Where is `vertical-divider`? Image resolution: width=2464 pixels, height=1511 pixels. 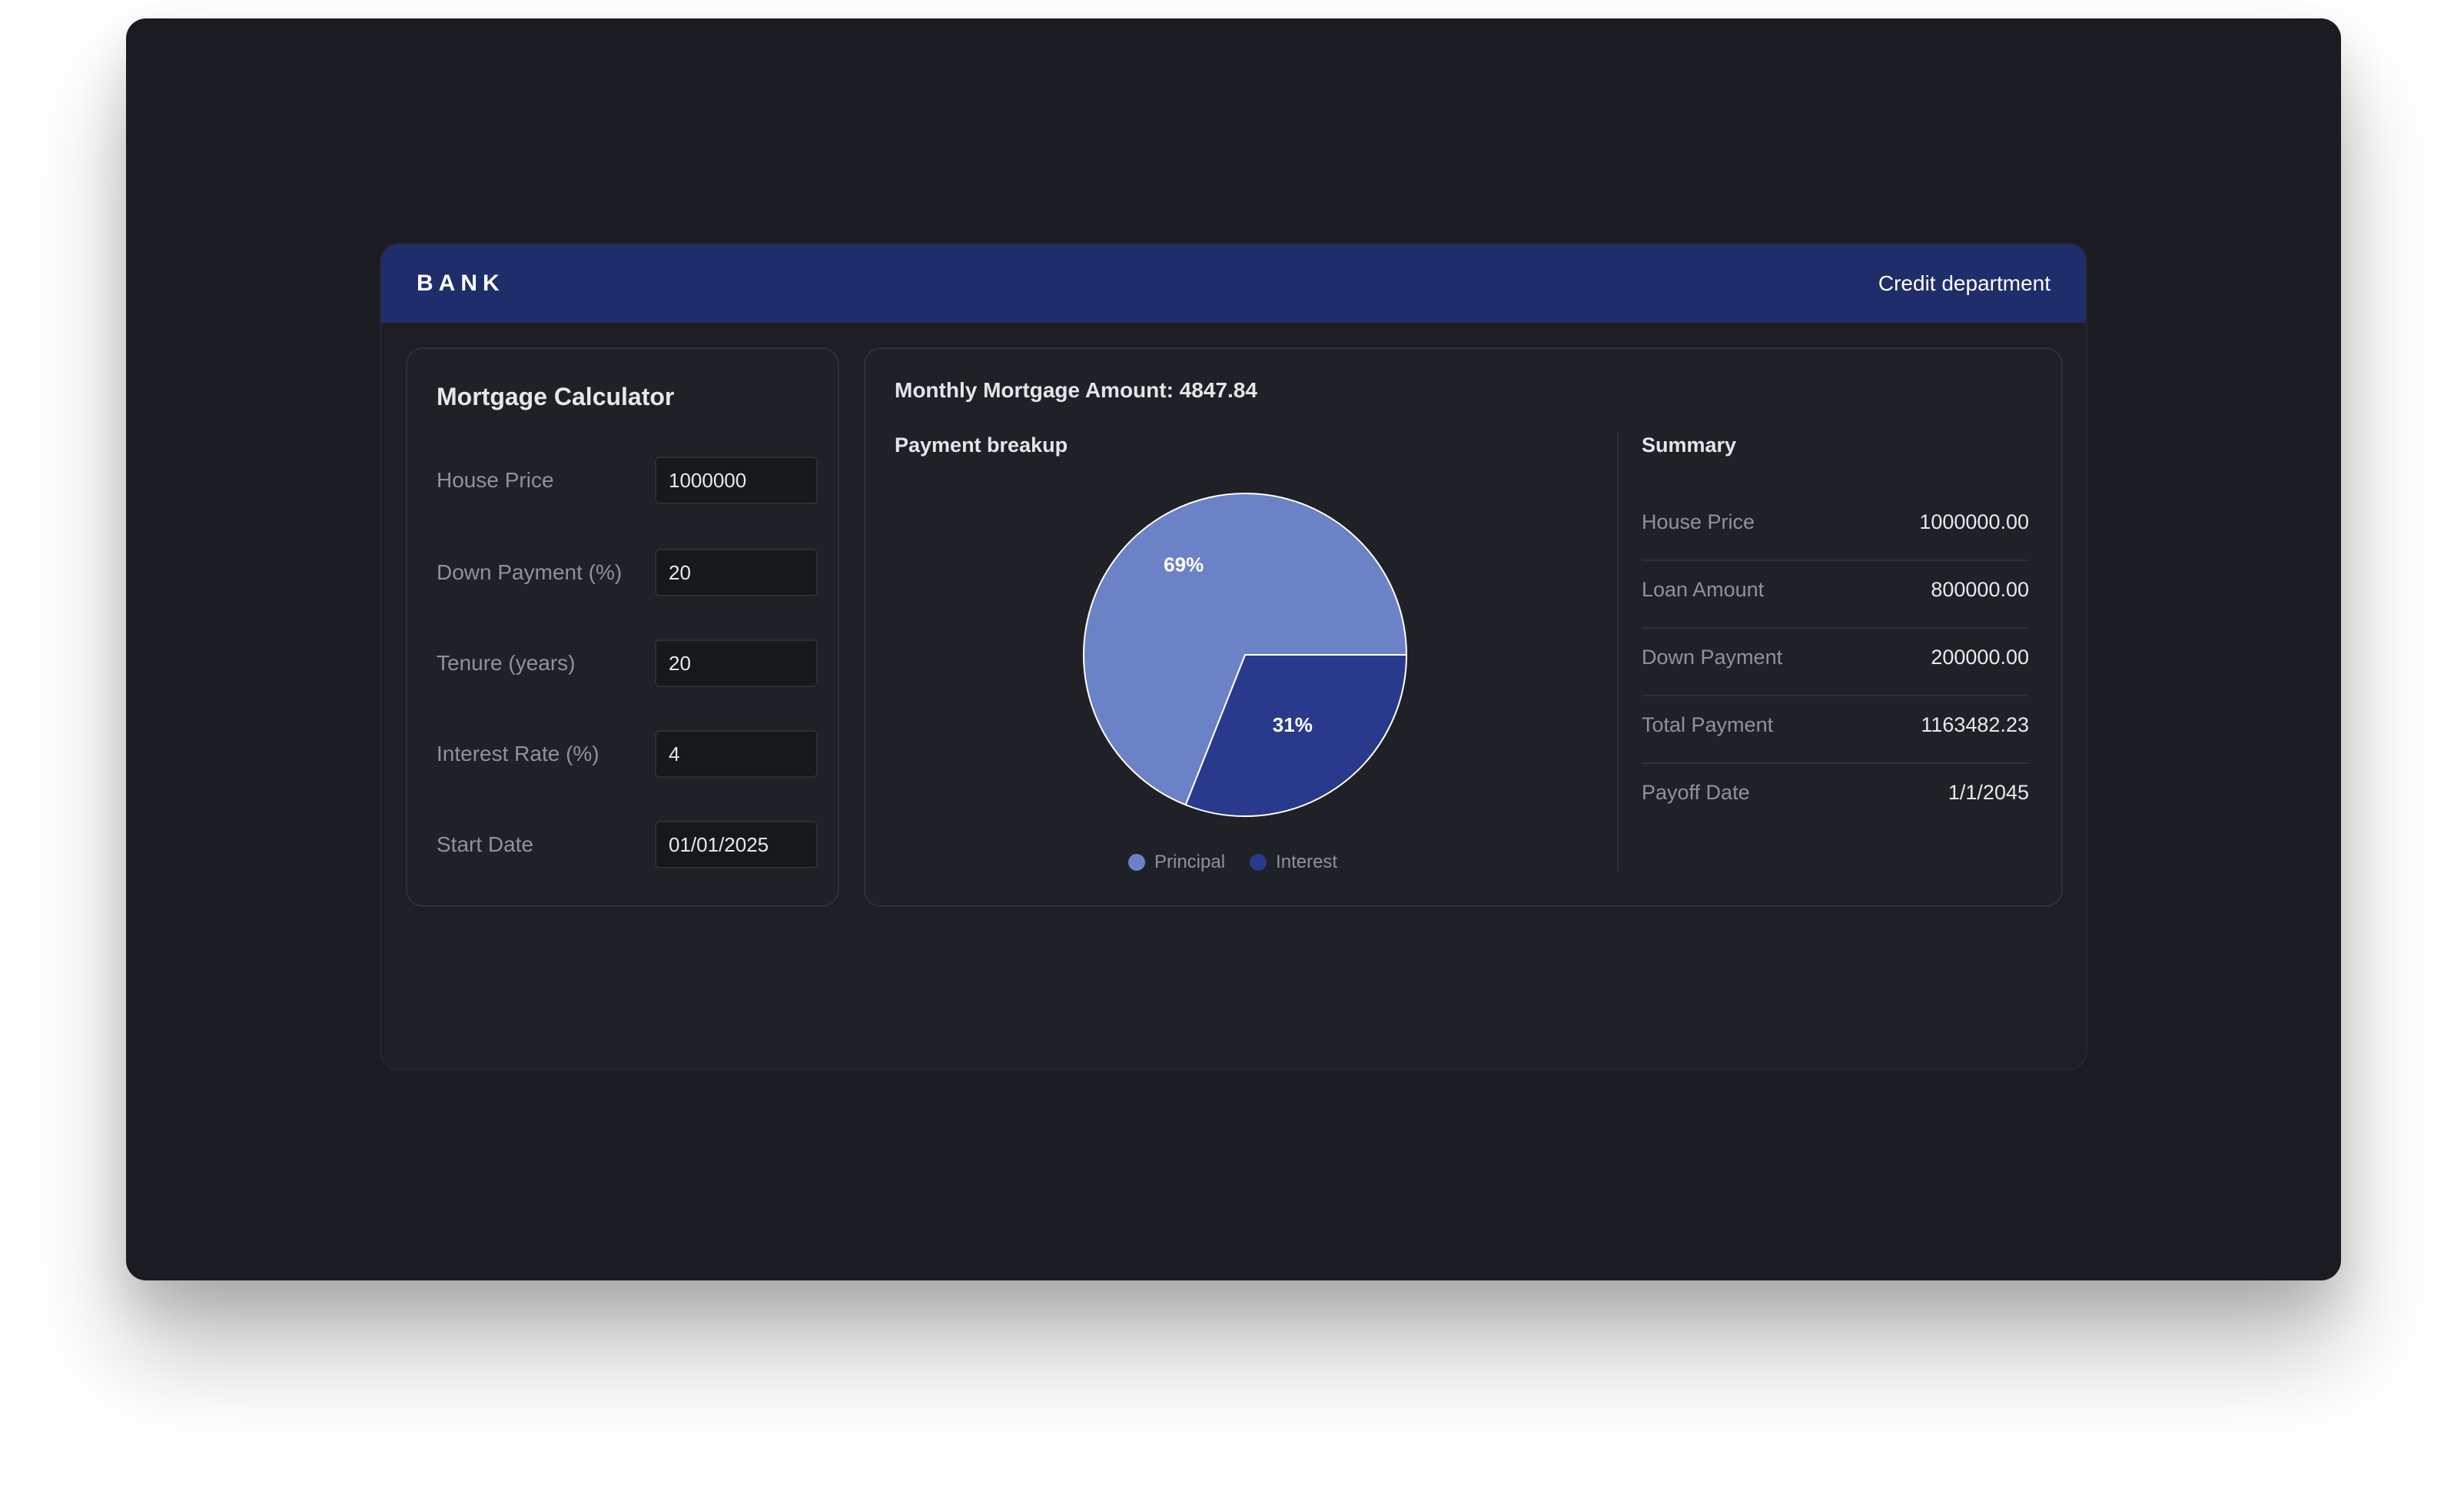 vertical-divider is located at coordinates (1618, 652).